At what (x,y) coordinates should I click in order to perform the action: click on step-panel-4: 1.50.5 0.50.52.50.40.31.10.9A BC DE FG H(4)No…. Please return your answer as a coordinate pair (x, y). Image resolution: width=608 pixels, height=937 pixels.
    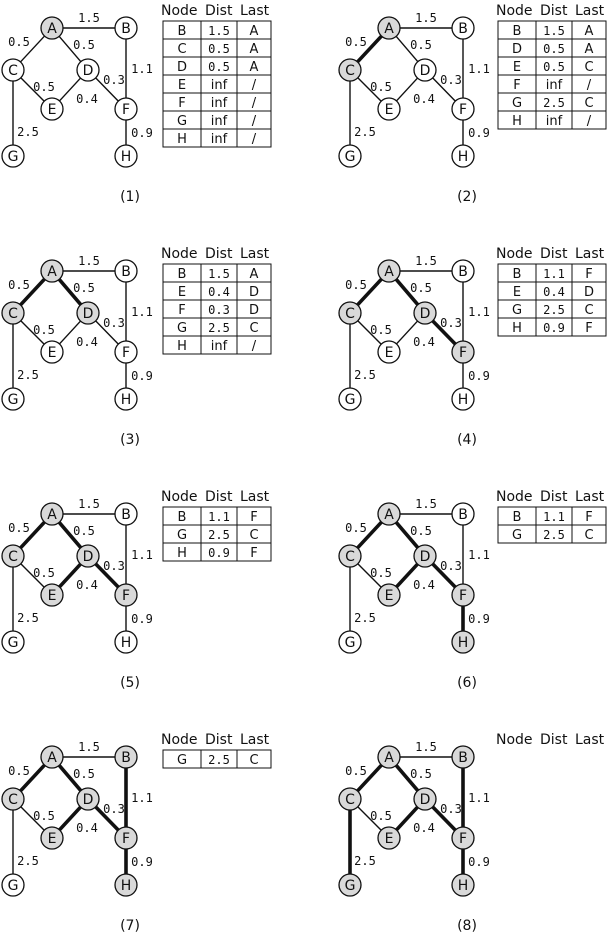
    Looking at the image, I should click on (472, 347).